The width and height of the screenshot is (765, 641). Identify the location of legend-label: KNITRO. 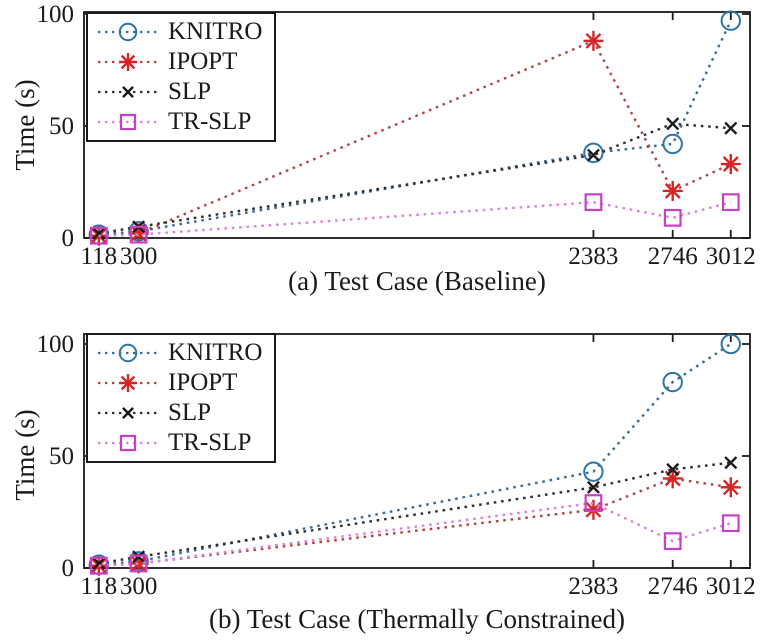
(215, 31).